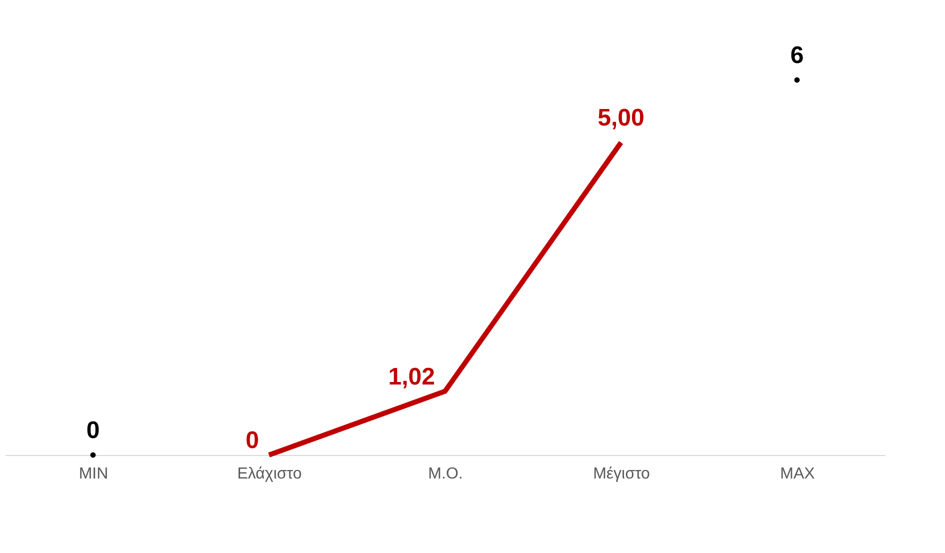 The height and width of the screenshot is (553, 945). What do you see at coordinates (411, 376) in the screenshot?
I see `data-label: 1,02` at bounding box center [411, 376].